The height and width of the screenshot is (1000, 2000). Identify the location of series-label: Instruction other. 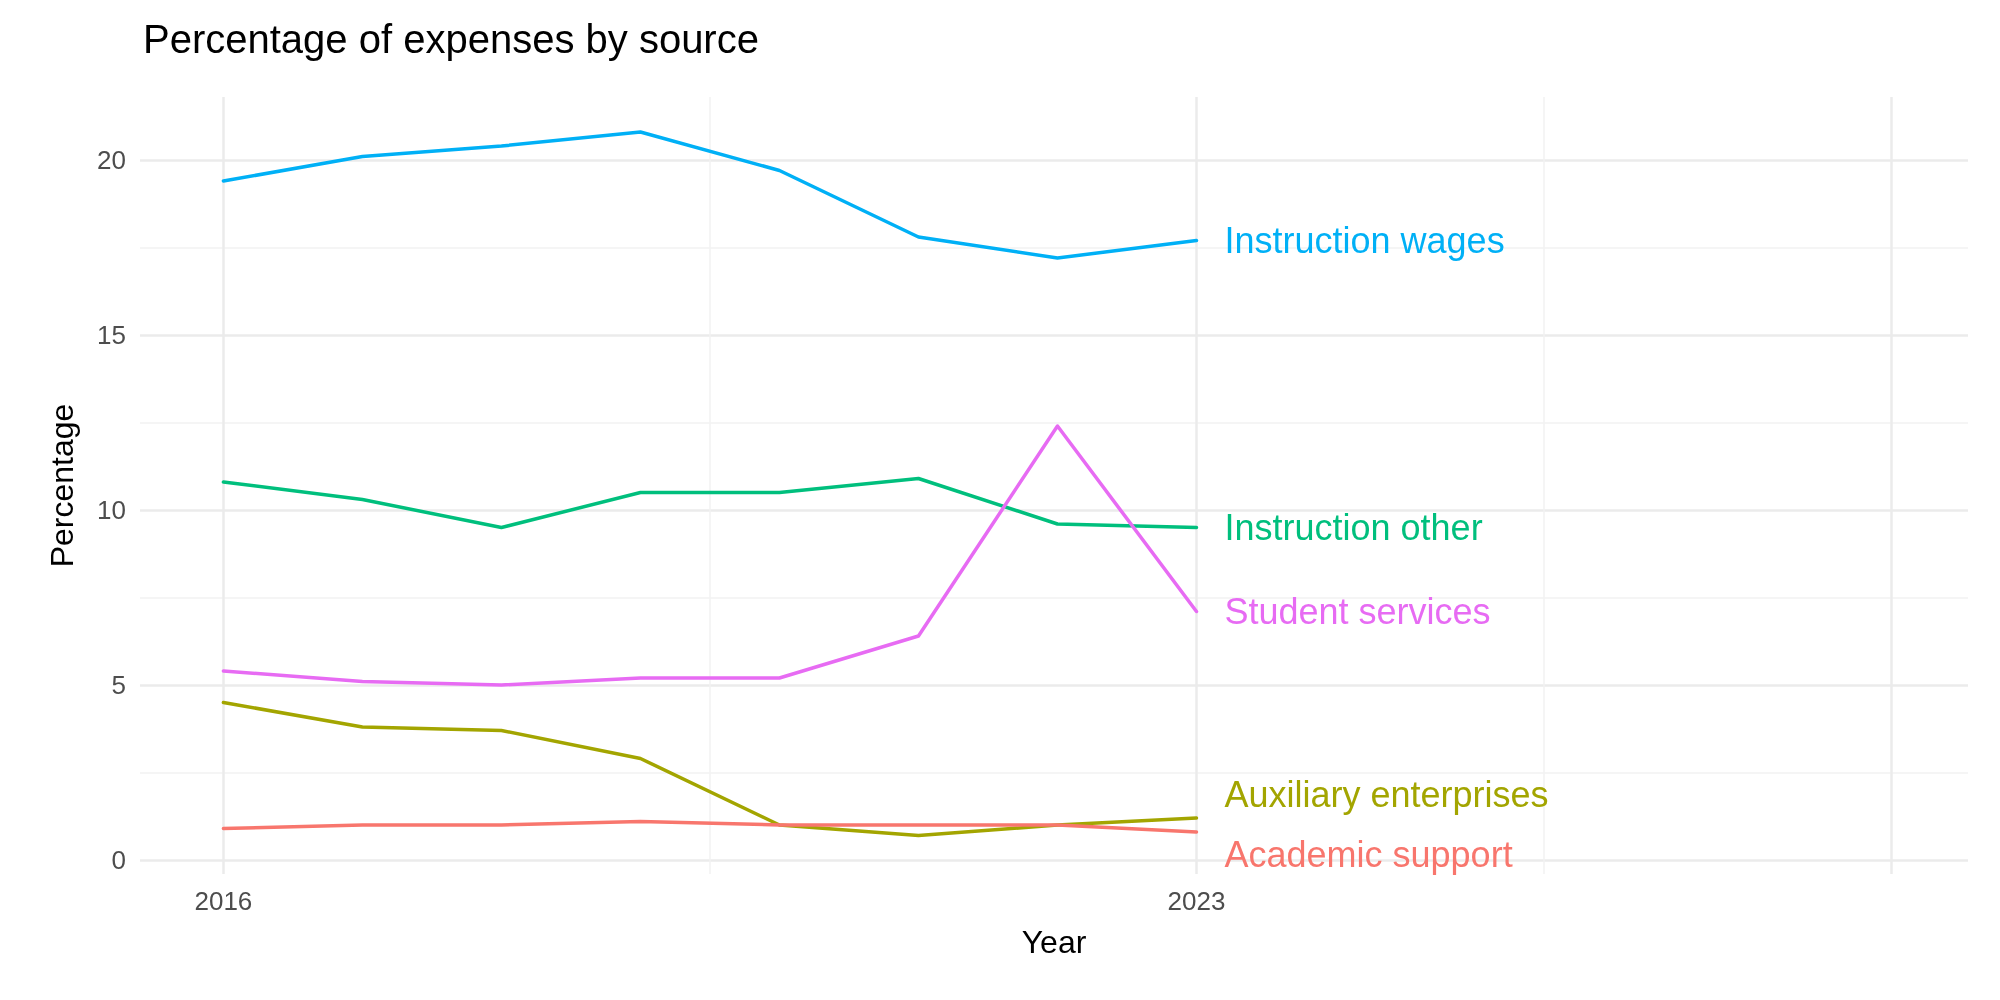
(1353, 527).